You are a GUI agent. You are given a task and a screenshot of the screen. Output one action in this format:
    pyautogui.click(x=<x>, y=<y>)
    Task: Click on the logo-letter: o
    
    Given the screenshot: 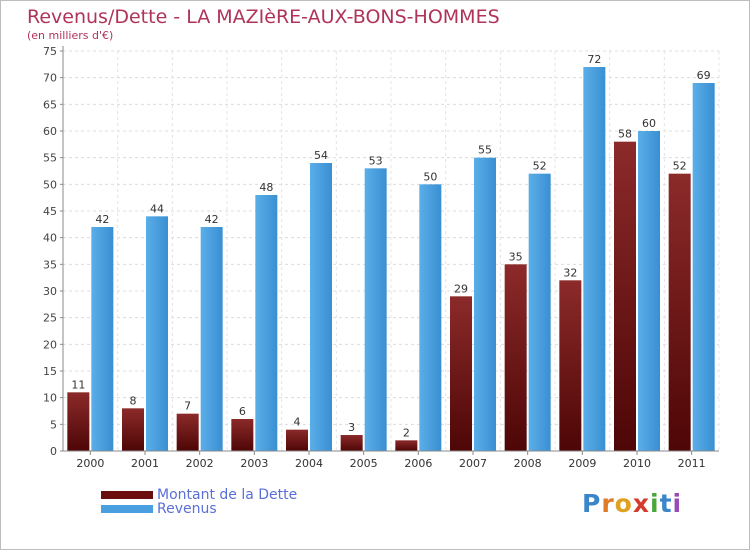 What is the action you would take?
    pyautogui.click(x=623, y=503)
    